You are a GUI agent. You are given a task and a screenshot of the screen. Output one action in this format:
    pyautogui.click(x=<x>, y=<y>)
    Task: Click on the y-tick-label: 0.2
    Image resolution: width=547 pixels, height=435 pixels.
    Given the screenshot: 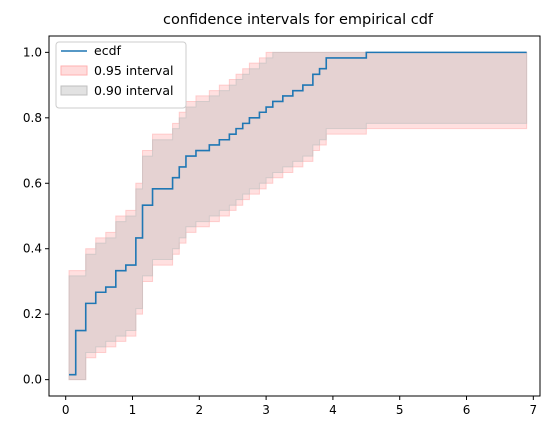 What is the action you would take?
    pyautogui.click(x=32, y=314)
    